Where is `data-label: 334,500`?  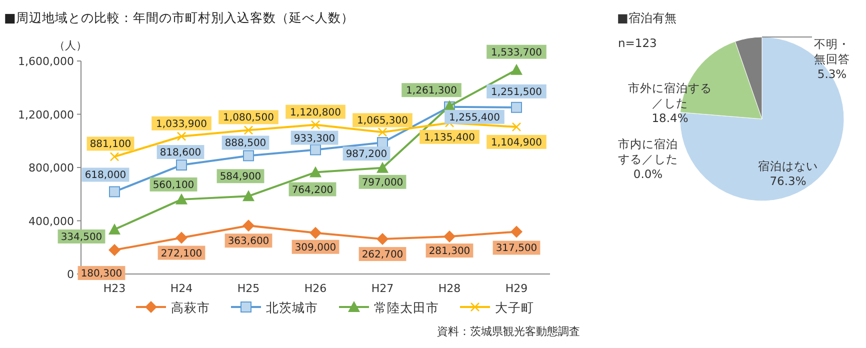 data-label: 334,500 is located at coordinates (81, 237).